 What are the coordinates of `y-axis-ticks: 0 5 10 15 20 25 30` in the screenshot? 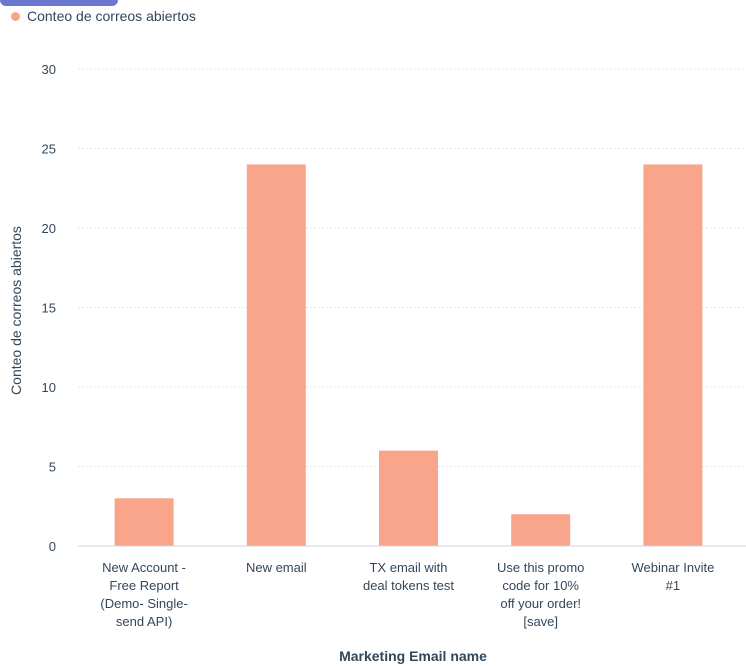 It's located at (49, 308).